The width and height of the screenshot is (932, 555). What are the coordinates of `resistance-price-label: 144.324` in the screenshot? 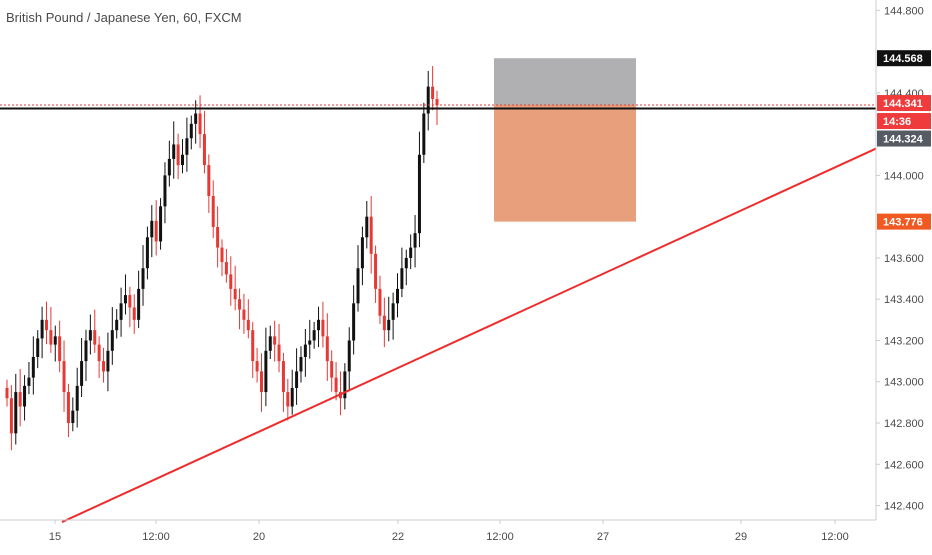 It's located at (903, 140).